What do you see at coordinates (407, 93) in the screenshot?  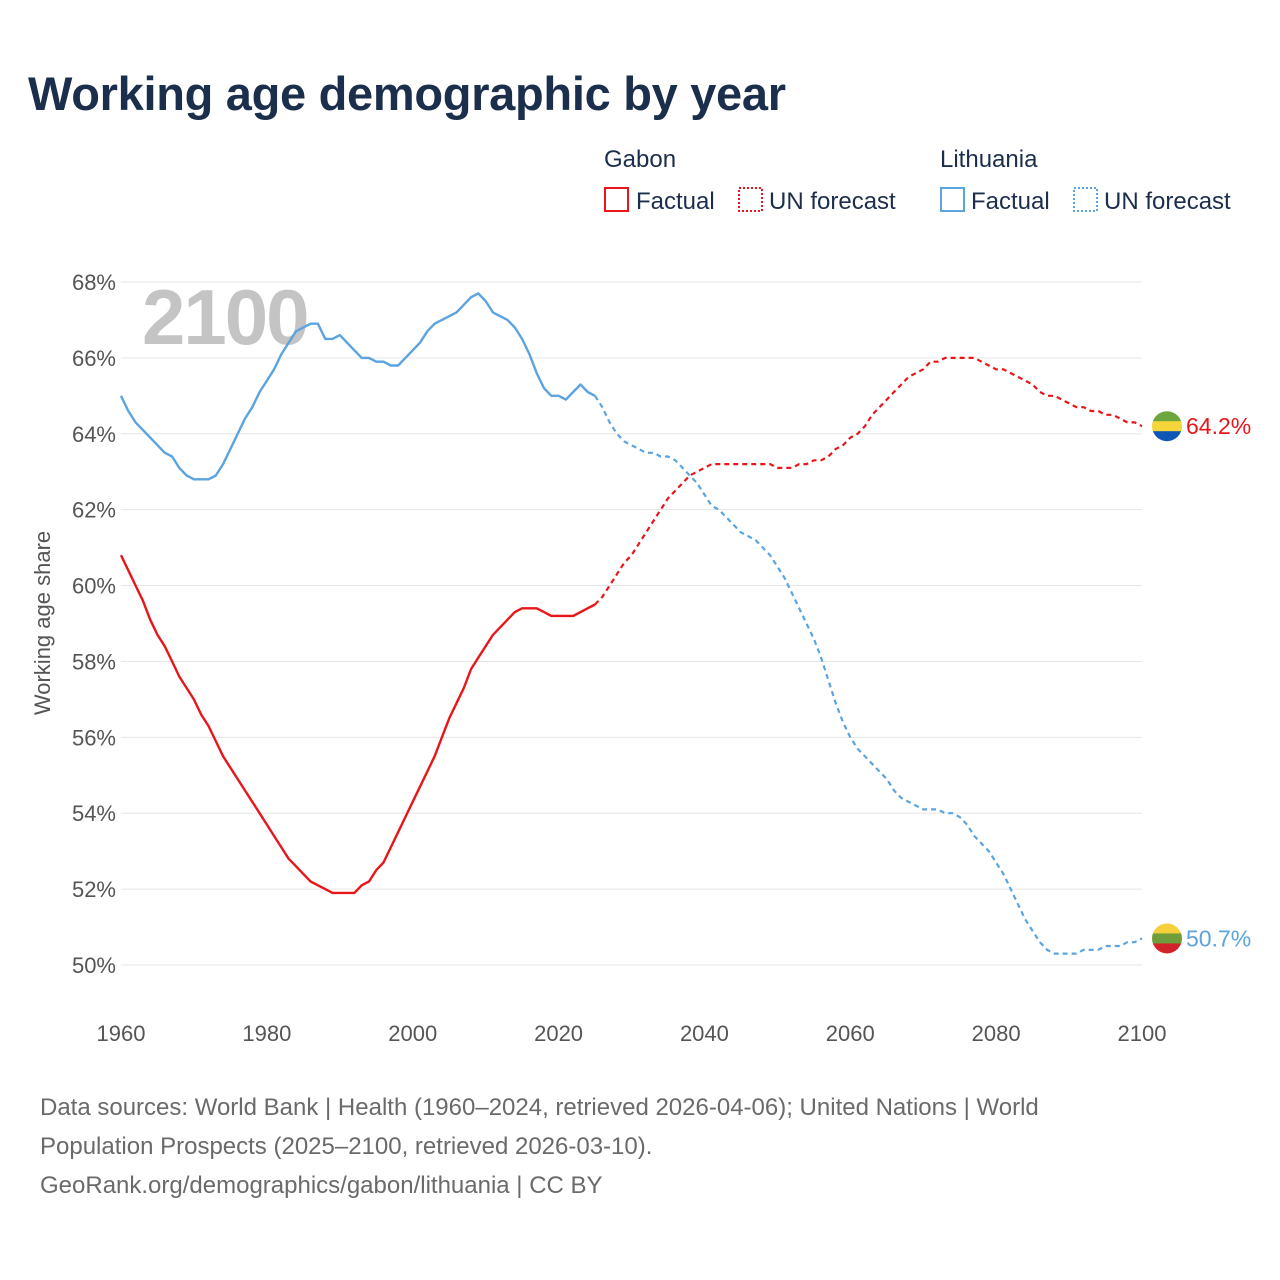 I see `chart-title: Working age demographic by year` at bounding box center [407, 93].